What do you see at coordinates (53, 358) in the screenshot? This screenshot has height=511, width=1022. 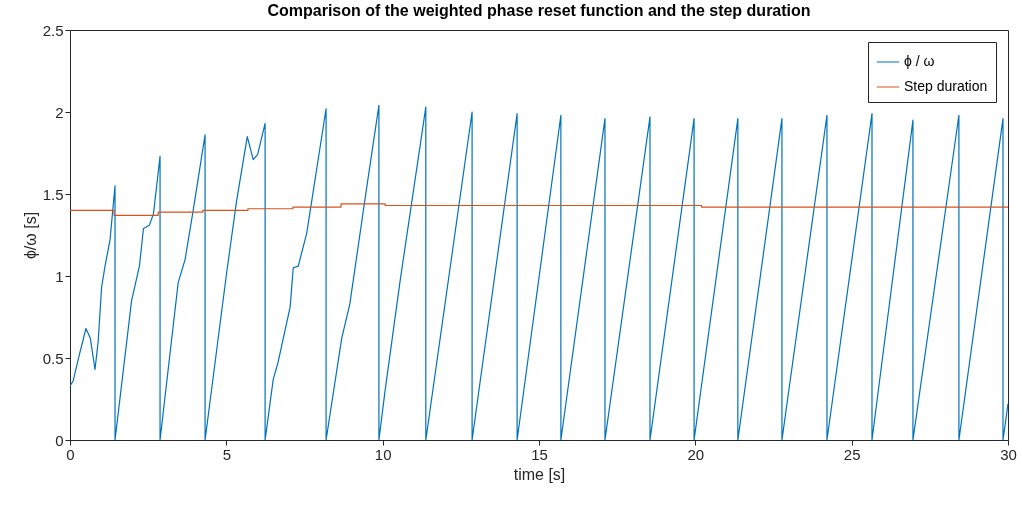 I see `y-tick-label: 0.5` at bounding box center [53, 358].